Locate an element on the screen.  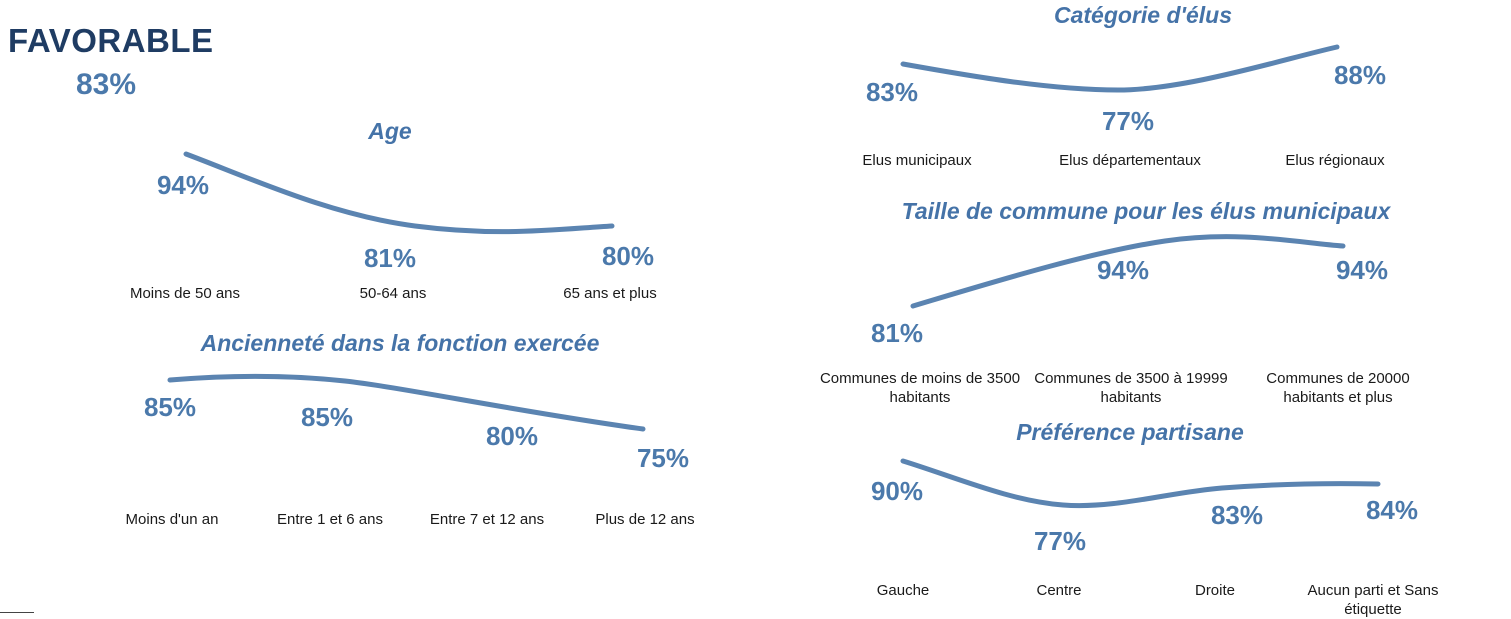
category-label: Droite is located at coordinates (1214, 590).